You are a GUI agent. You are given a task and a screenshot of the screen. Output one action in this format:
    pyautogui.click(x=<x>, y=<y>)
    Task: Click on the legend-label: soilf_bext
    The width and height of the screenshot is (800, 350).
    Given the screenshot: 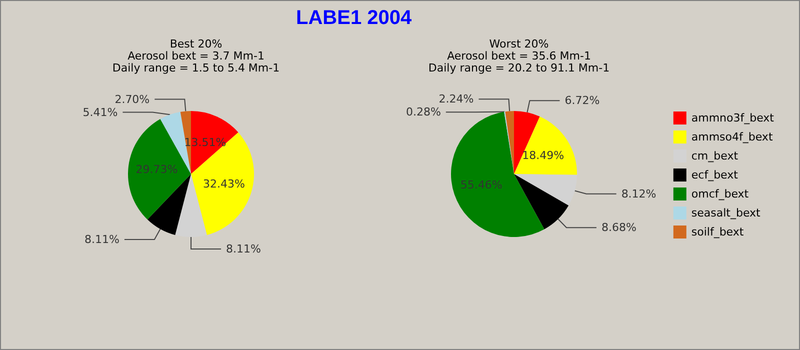 What is the action you would take?
    pyautogui.click(x=717, y=232)
    